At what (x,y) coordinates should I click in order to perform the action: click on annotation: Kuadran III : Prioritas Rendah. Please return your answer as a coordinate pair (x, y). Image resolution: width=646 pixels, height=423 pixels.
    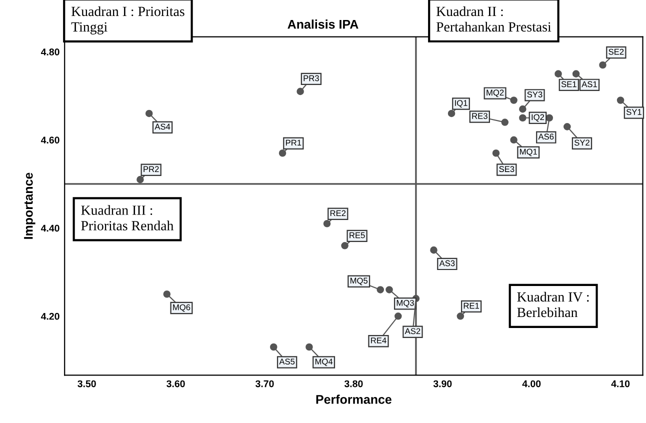
    Looking at the image, I should click on (127, 217).